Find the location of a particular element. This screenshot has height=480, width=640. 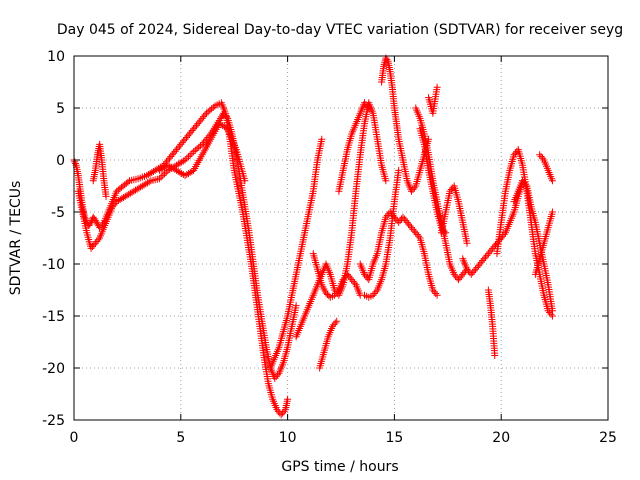

x-tick-label: 25 is located at coordinates (608, 438).